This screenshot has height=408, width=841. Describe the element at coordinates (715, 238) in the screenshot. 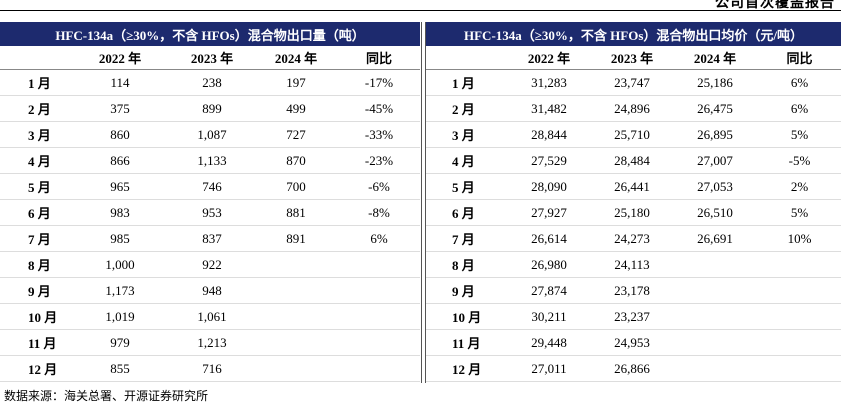

I see `value-cell: 26,691` at that location.